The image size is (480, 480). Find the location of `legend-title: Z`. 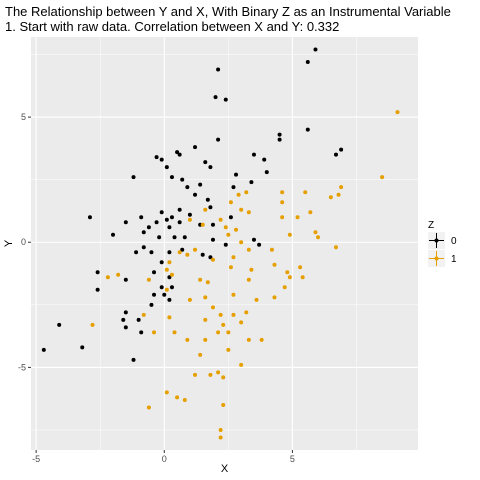

legend-title: Z is located at coordinates (431, 225).